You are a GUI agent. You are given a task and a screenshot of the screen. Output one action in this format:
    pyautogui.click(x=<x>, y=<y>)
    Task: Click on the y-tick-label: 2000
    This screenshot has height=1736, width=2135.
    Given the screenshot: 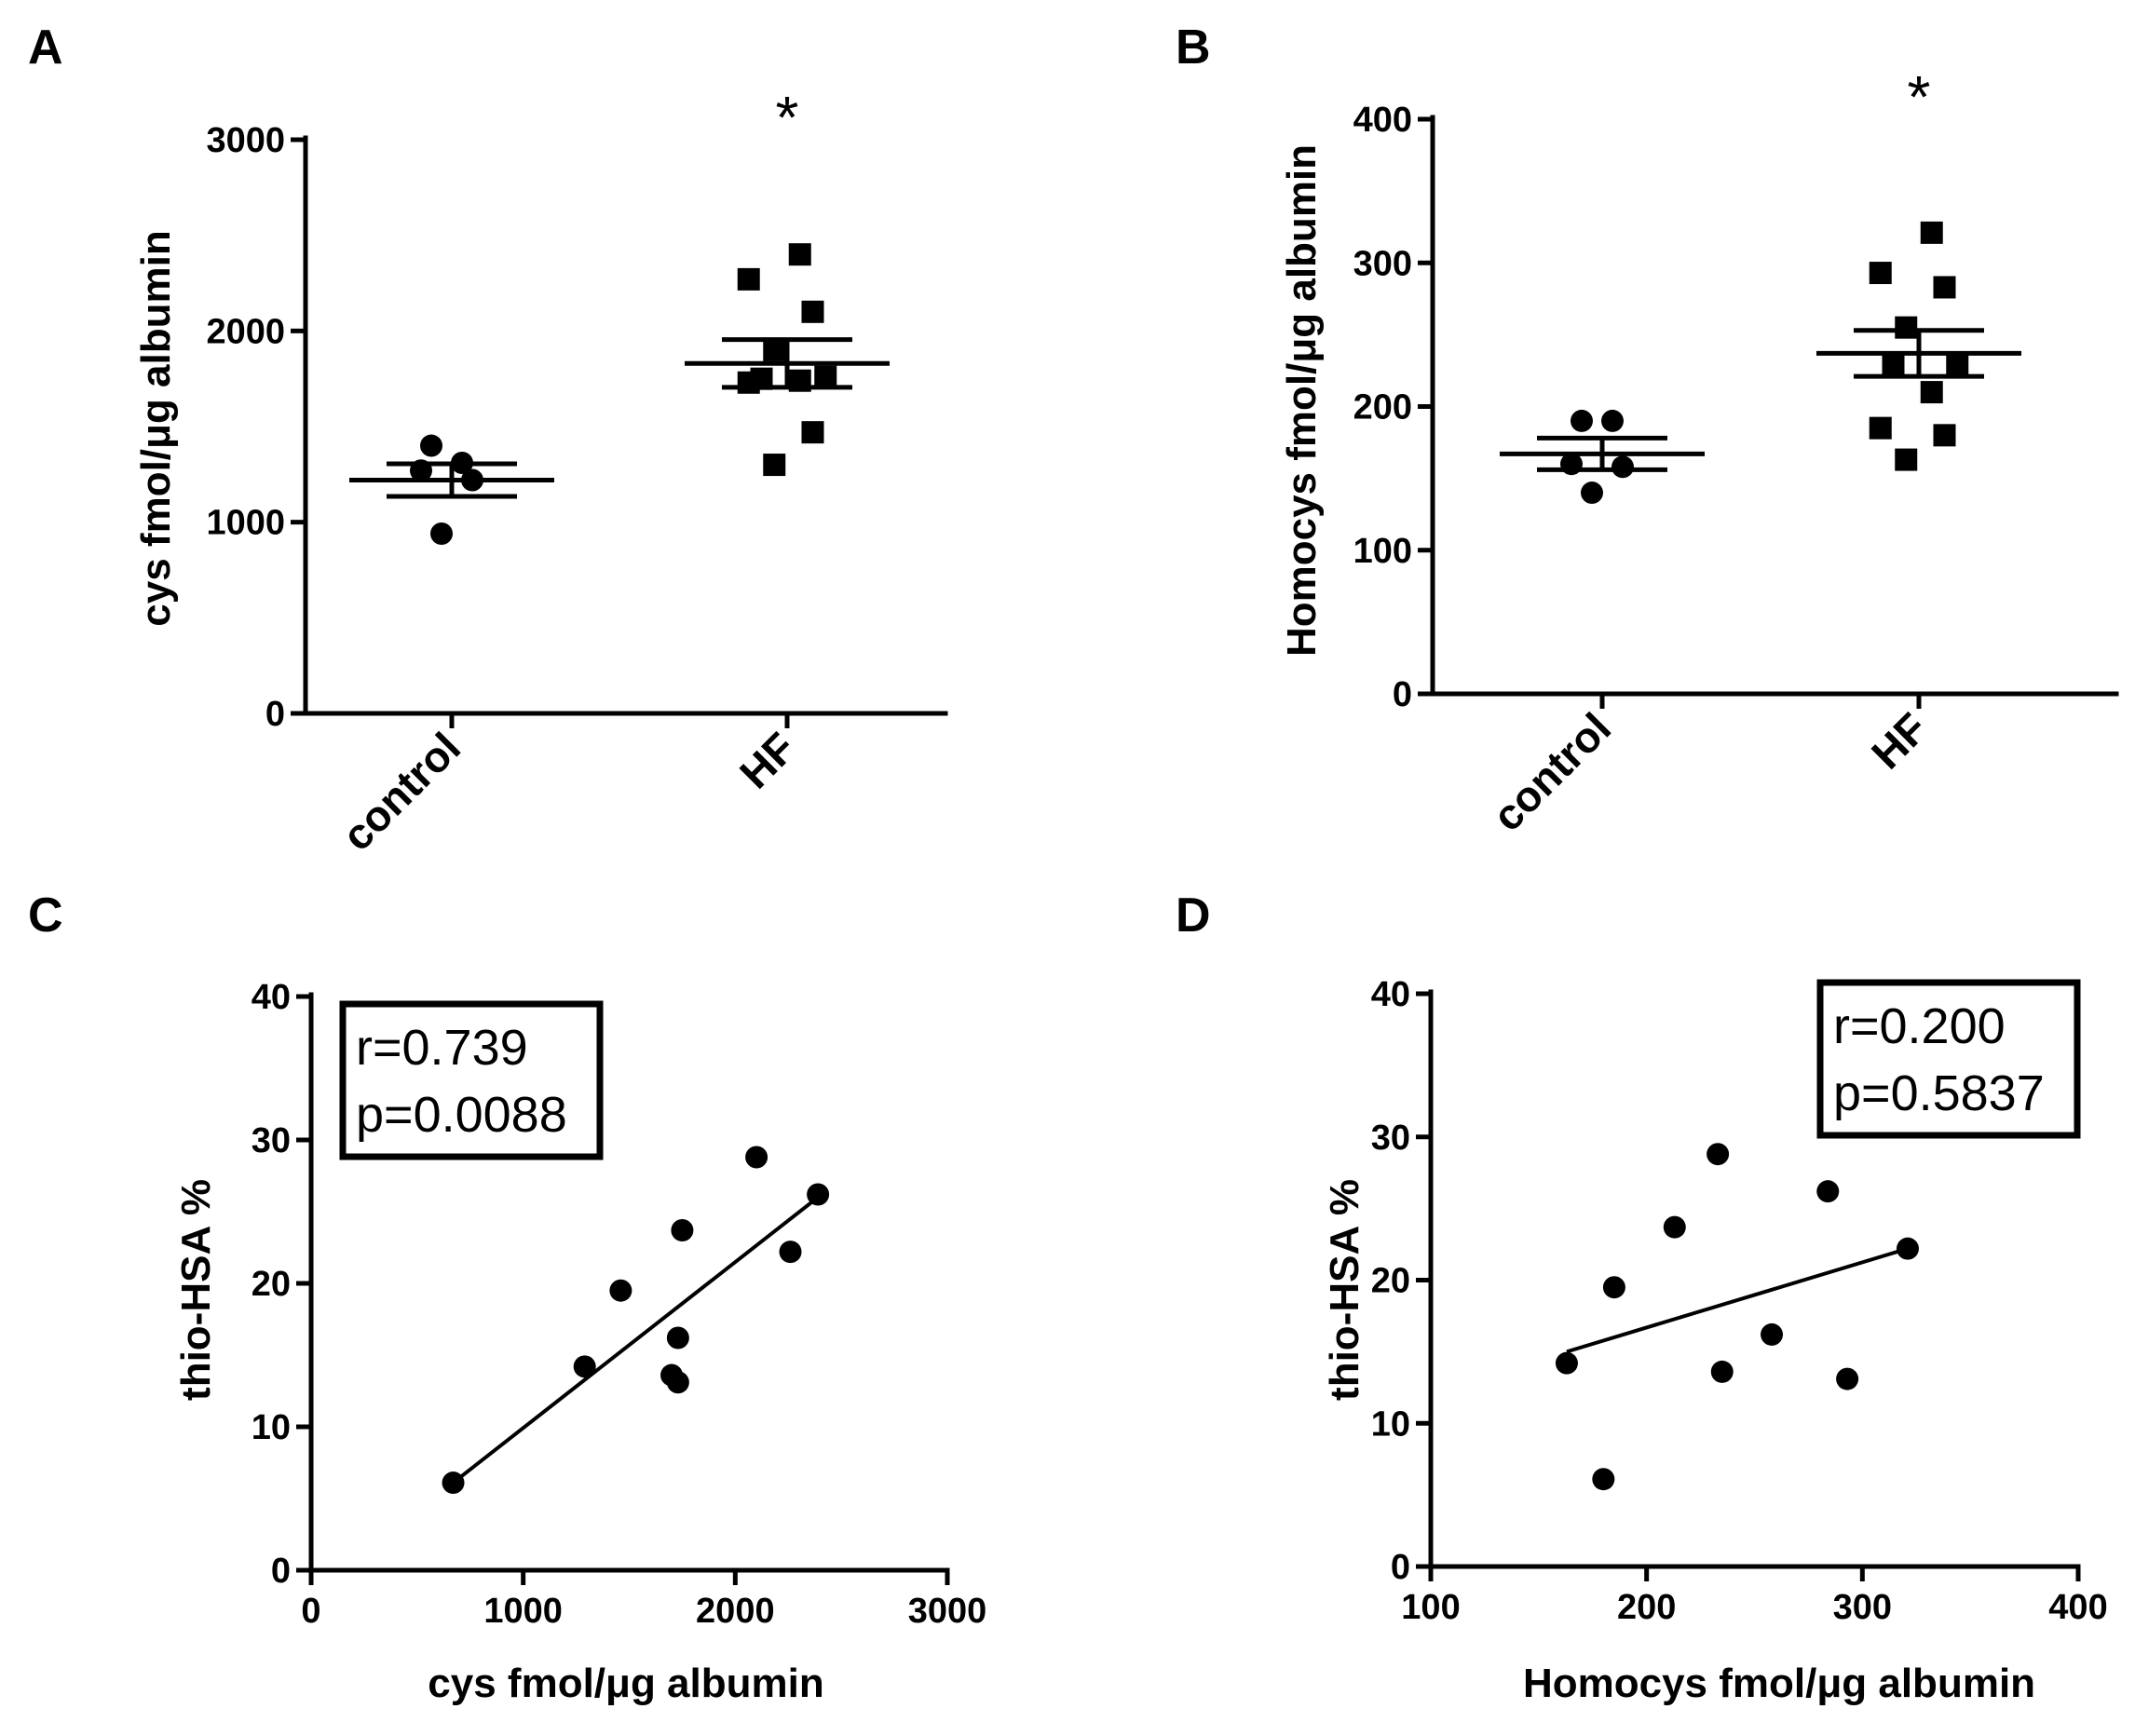 What is the action you would take?
    pyautogui.click(x=246, y=331)
    